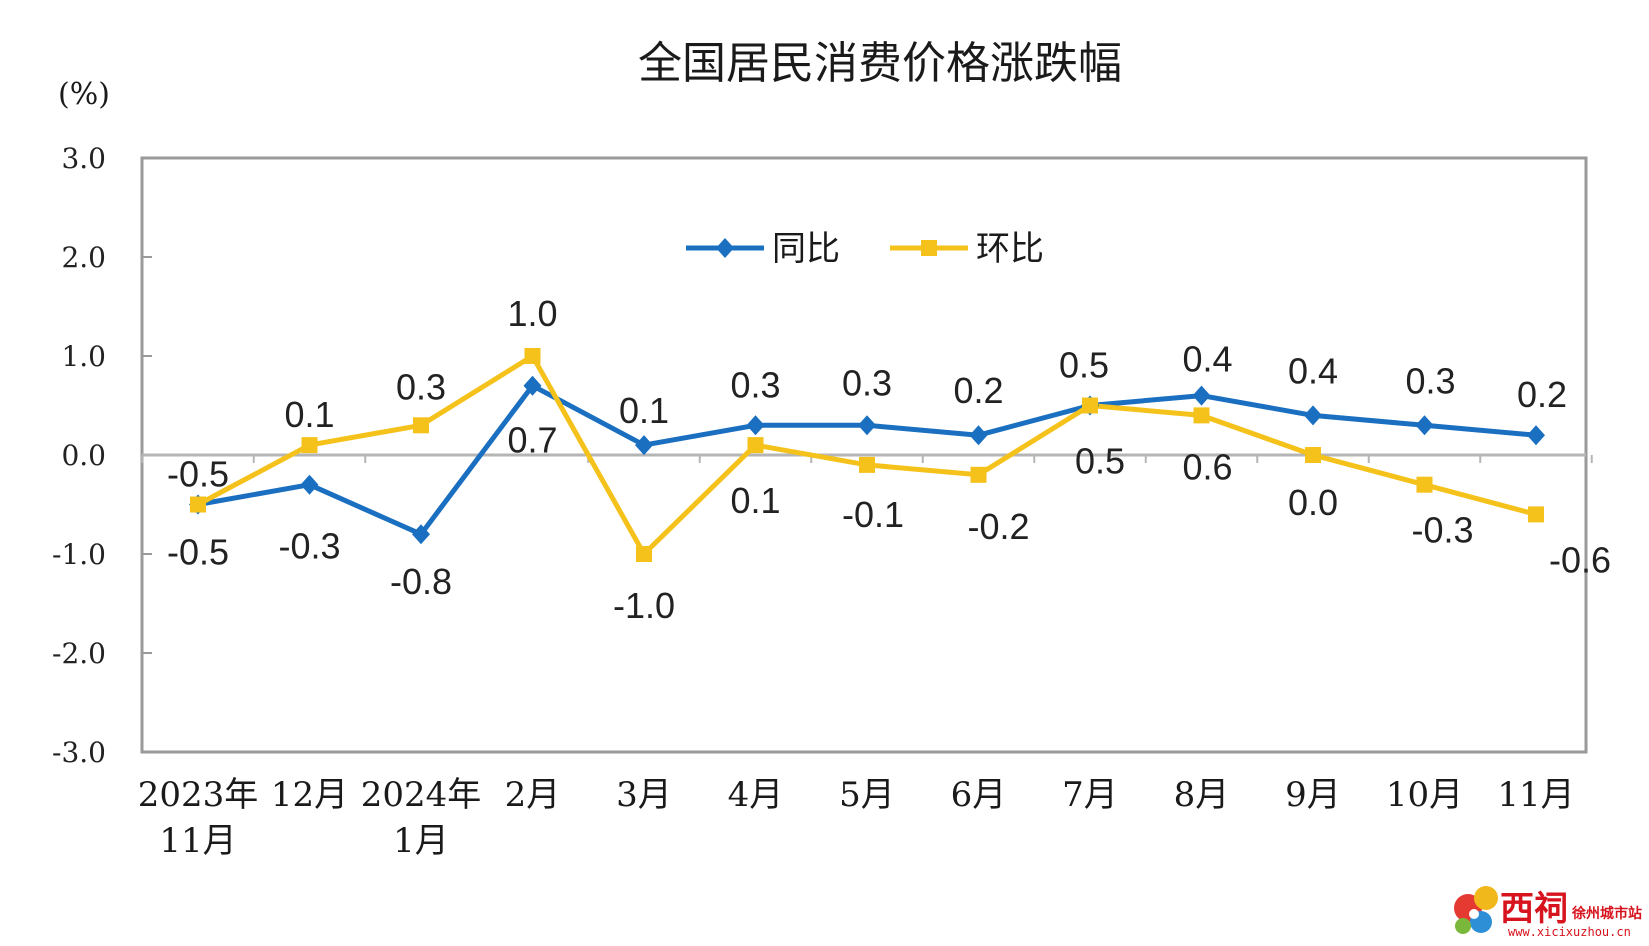 The image size is (1649, 946). Describe the element at coordinates (1580, 559) in the screenshot. I see `data-label: -0.6` at that location.